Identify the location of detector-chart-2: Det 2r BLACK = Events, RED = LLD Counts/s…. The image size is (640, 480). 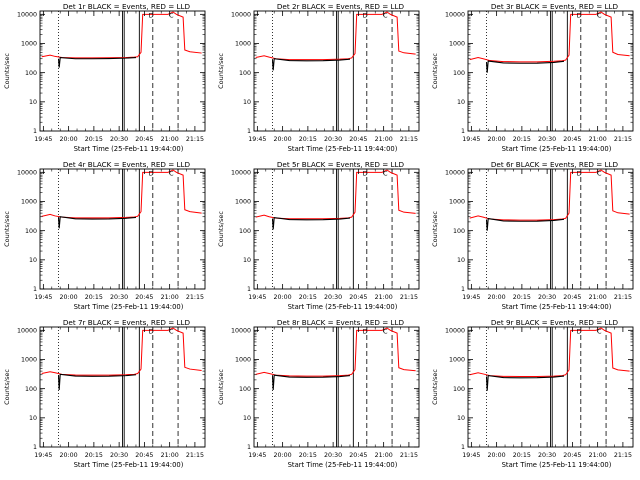
(318, 77).